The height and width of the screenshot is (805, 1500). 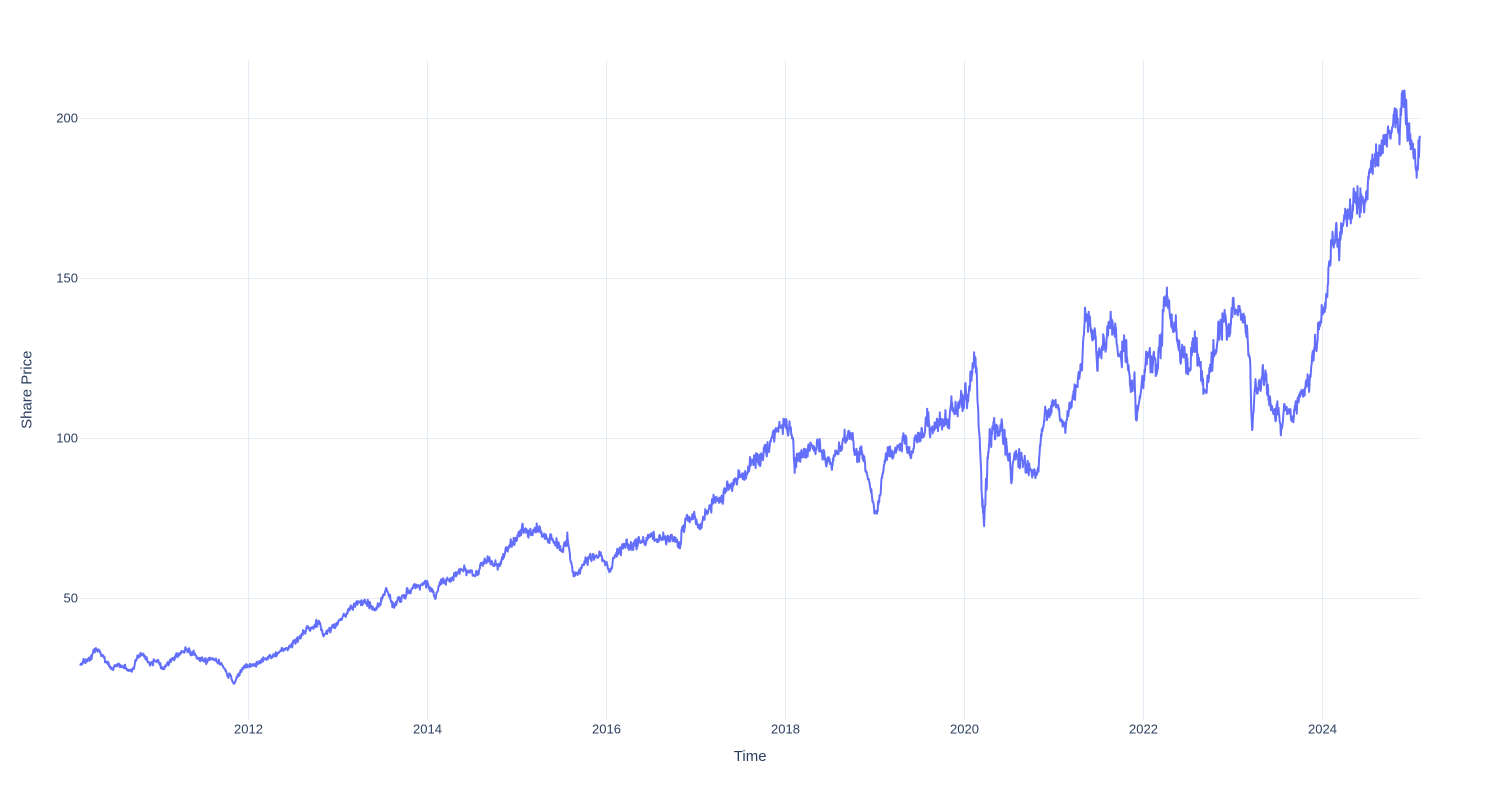 What do you see at coordinates (427, 728) in the screenshot?
I see `svg-text: 2014` at bounding box center [427, 728].